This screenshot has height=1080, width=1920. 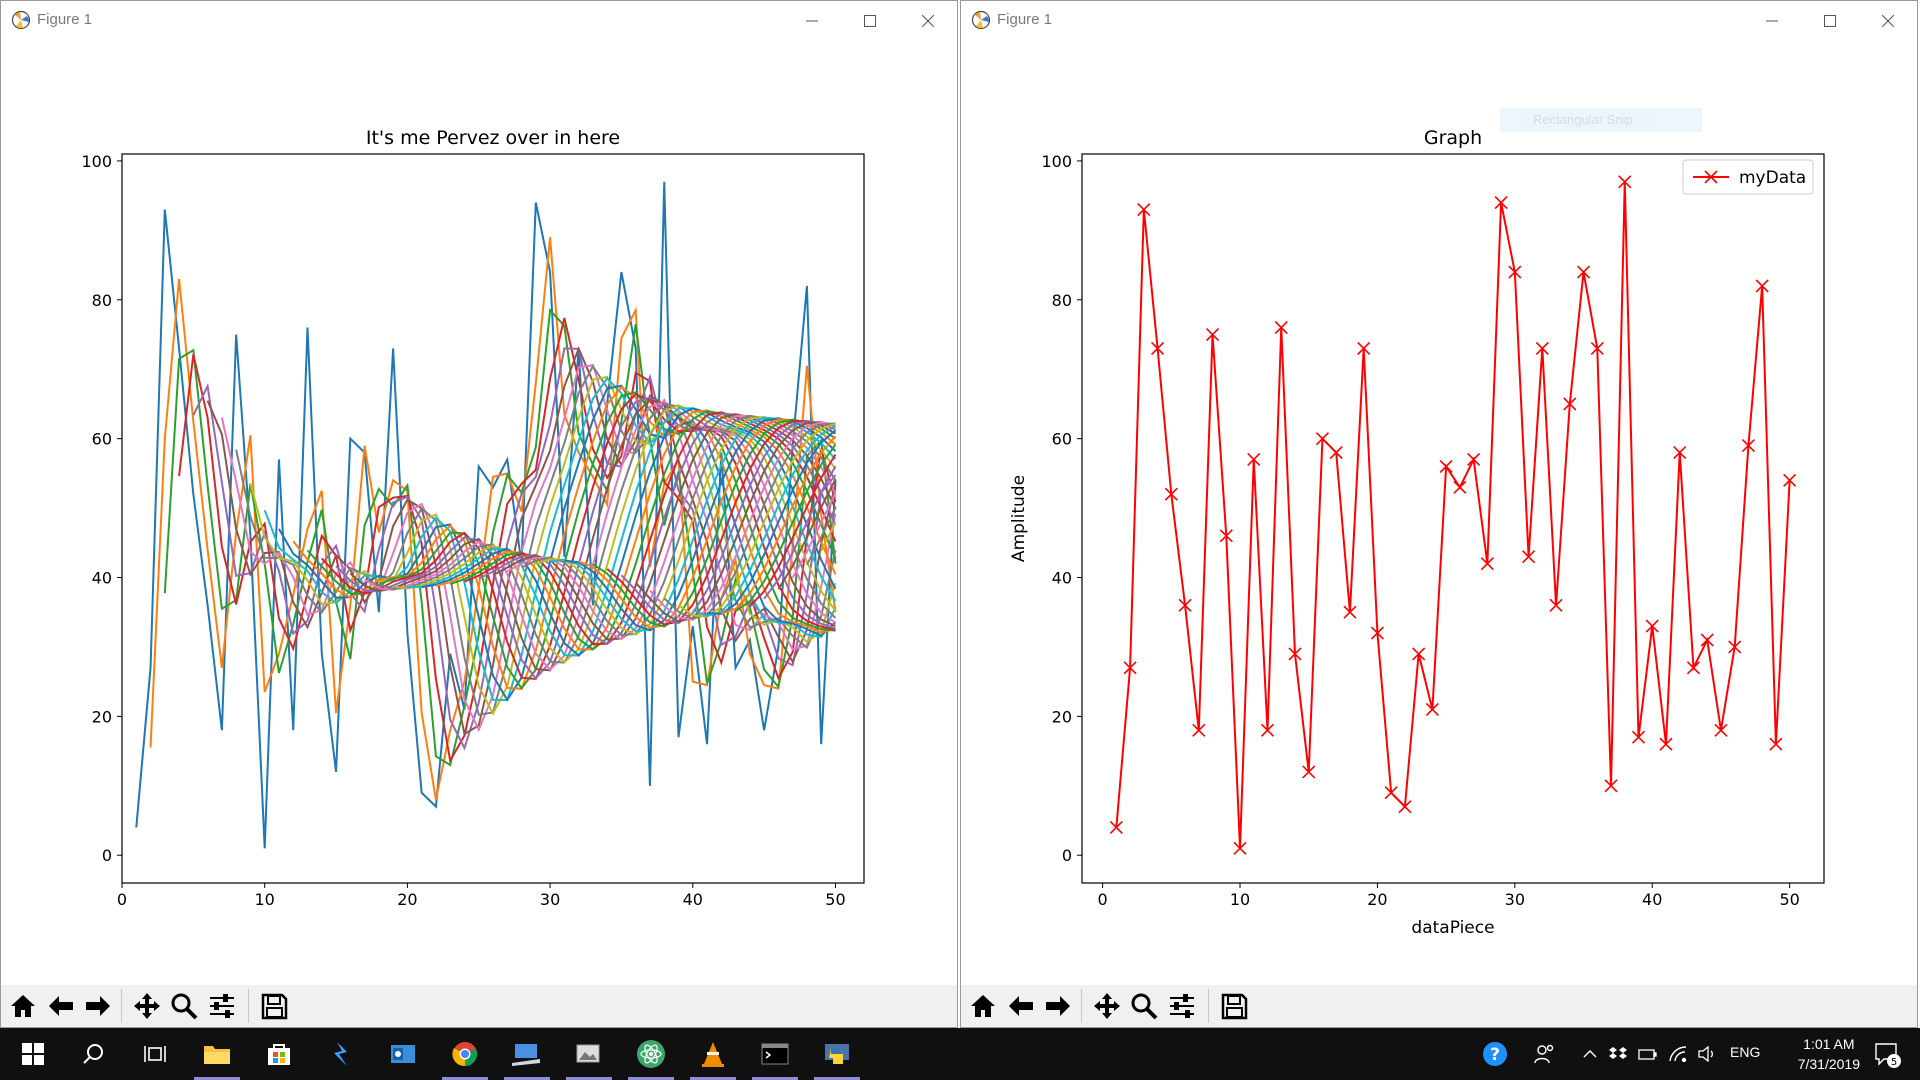 I want to click on legend-label: myData, so click(x=1772, y=178).